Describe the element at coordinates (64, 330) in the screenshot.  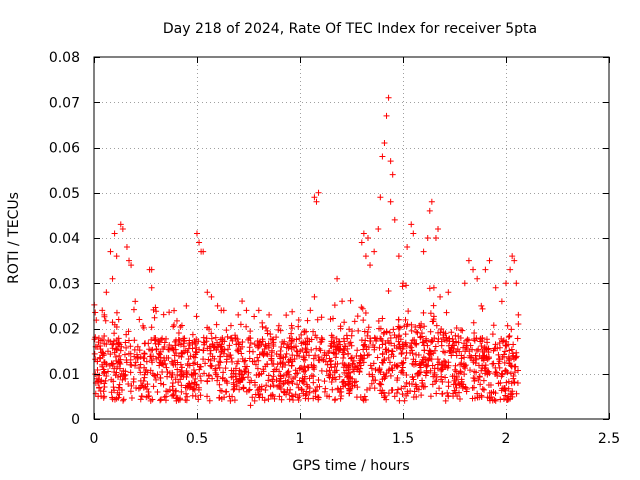
I see `y-tick-label: 0.02` at that location.